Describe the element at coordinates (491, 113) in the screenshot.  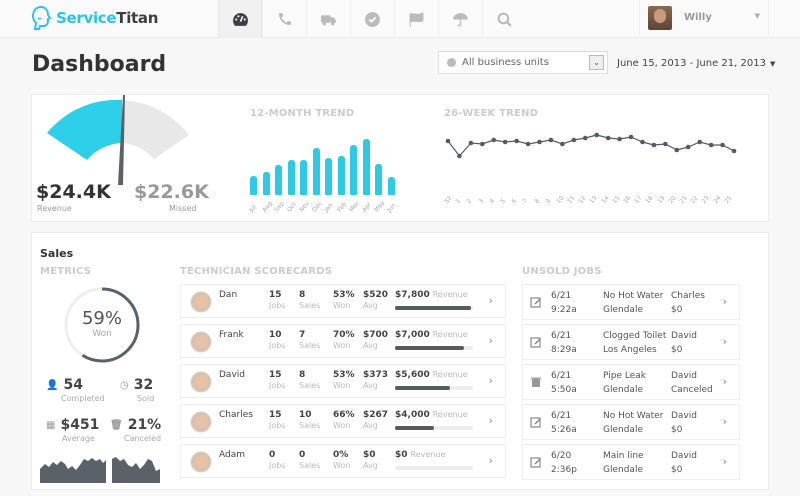
I see `week-trend-title: 26-WEEK TREND` at that location.